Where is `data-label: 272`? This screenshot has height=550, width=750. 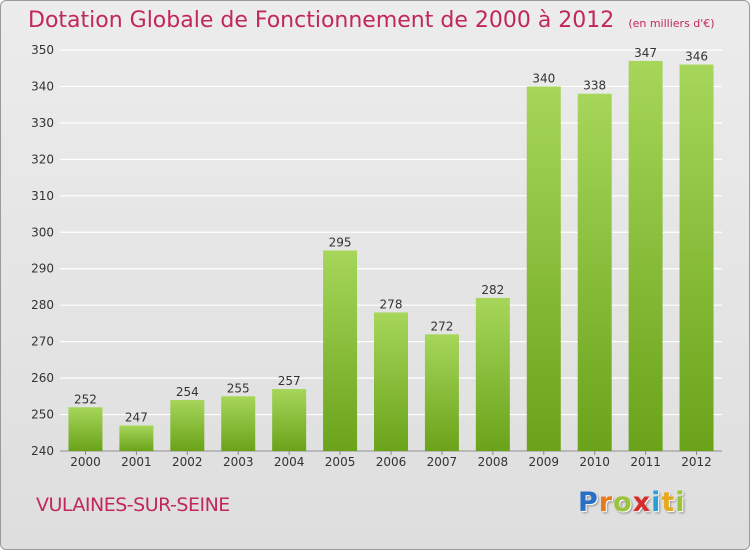
data-label: 272 is located at coordinates (441, 326).